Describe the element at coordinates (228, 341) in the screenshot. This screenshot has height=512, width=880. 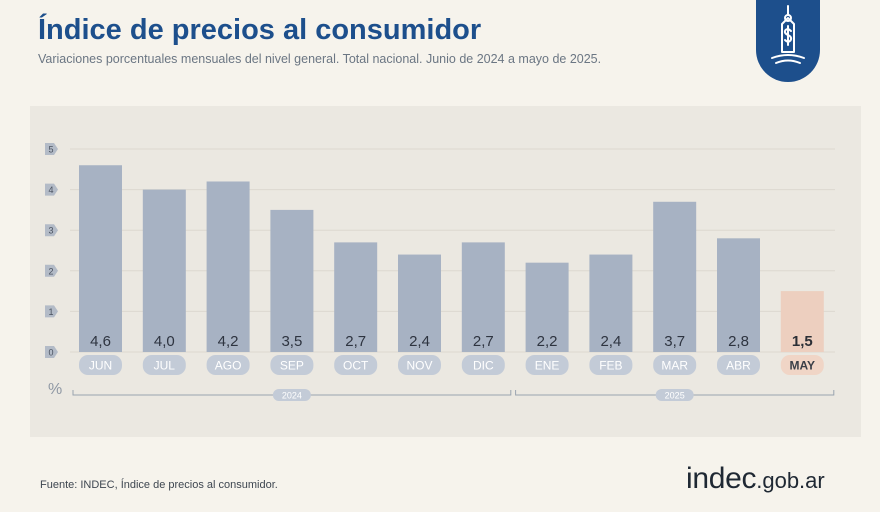
I see `data-label: 4,2` at that location.